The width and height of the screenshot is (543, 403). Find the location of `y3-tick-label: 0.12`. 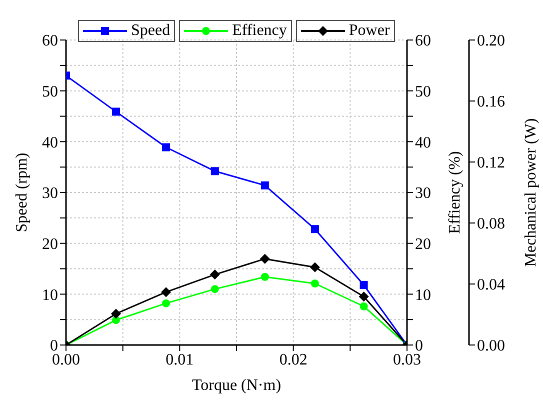

y3-tick-label: 0.12 is located at coordinates (491, 163).